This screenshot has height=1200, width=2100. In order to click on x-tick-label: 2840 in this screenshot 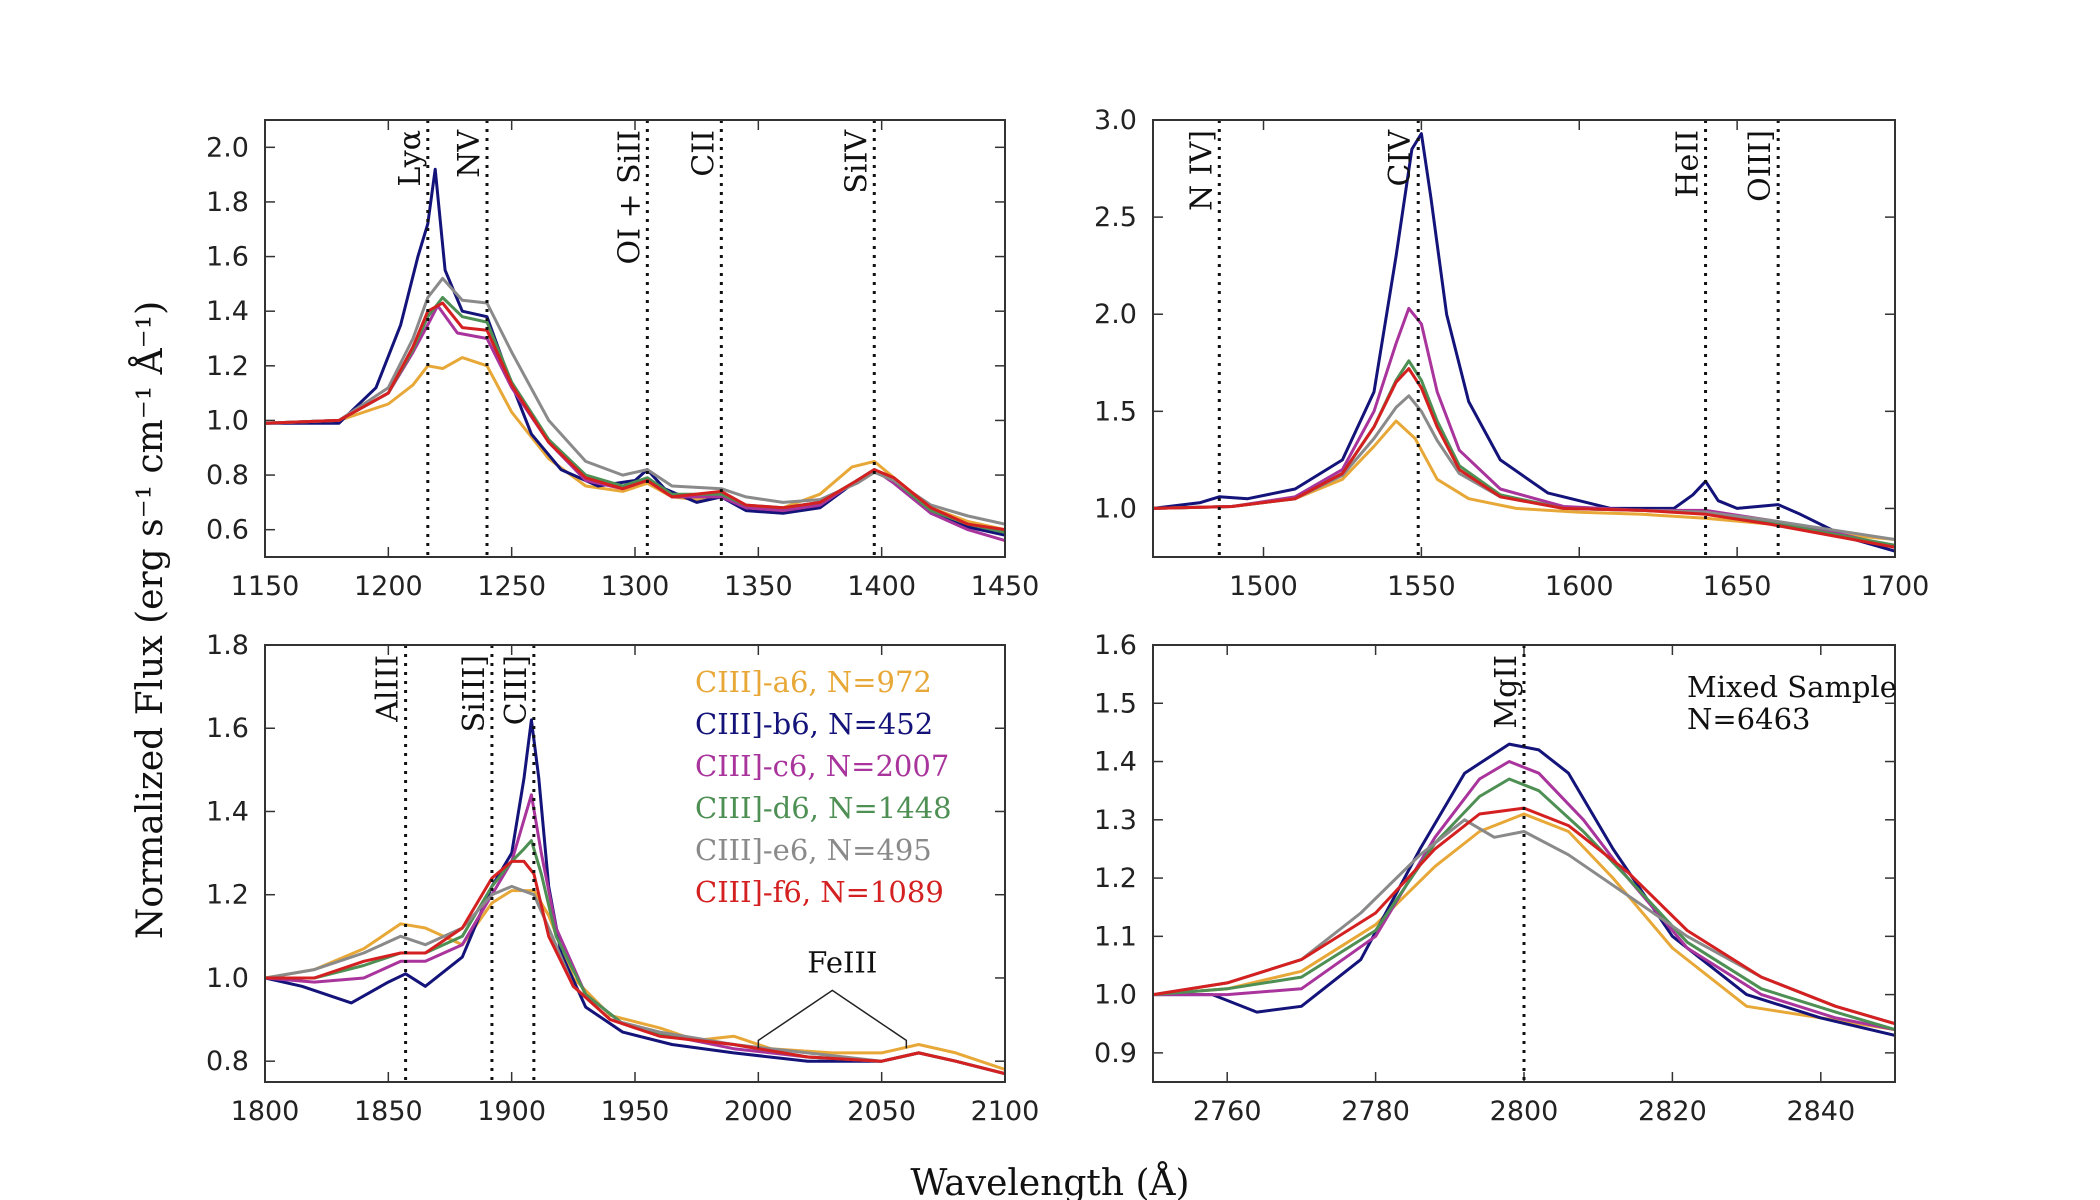, I will do `click(1820, 1111)`.